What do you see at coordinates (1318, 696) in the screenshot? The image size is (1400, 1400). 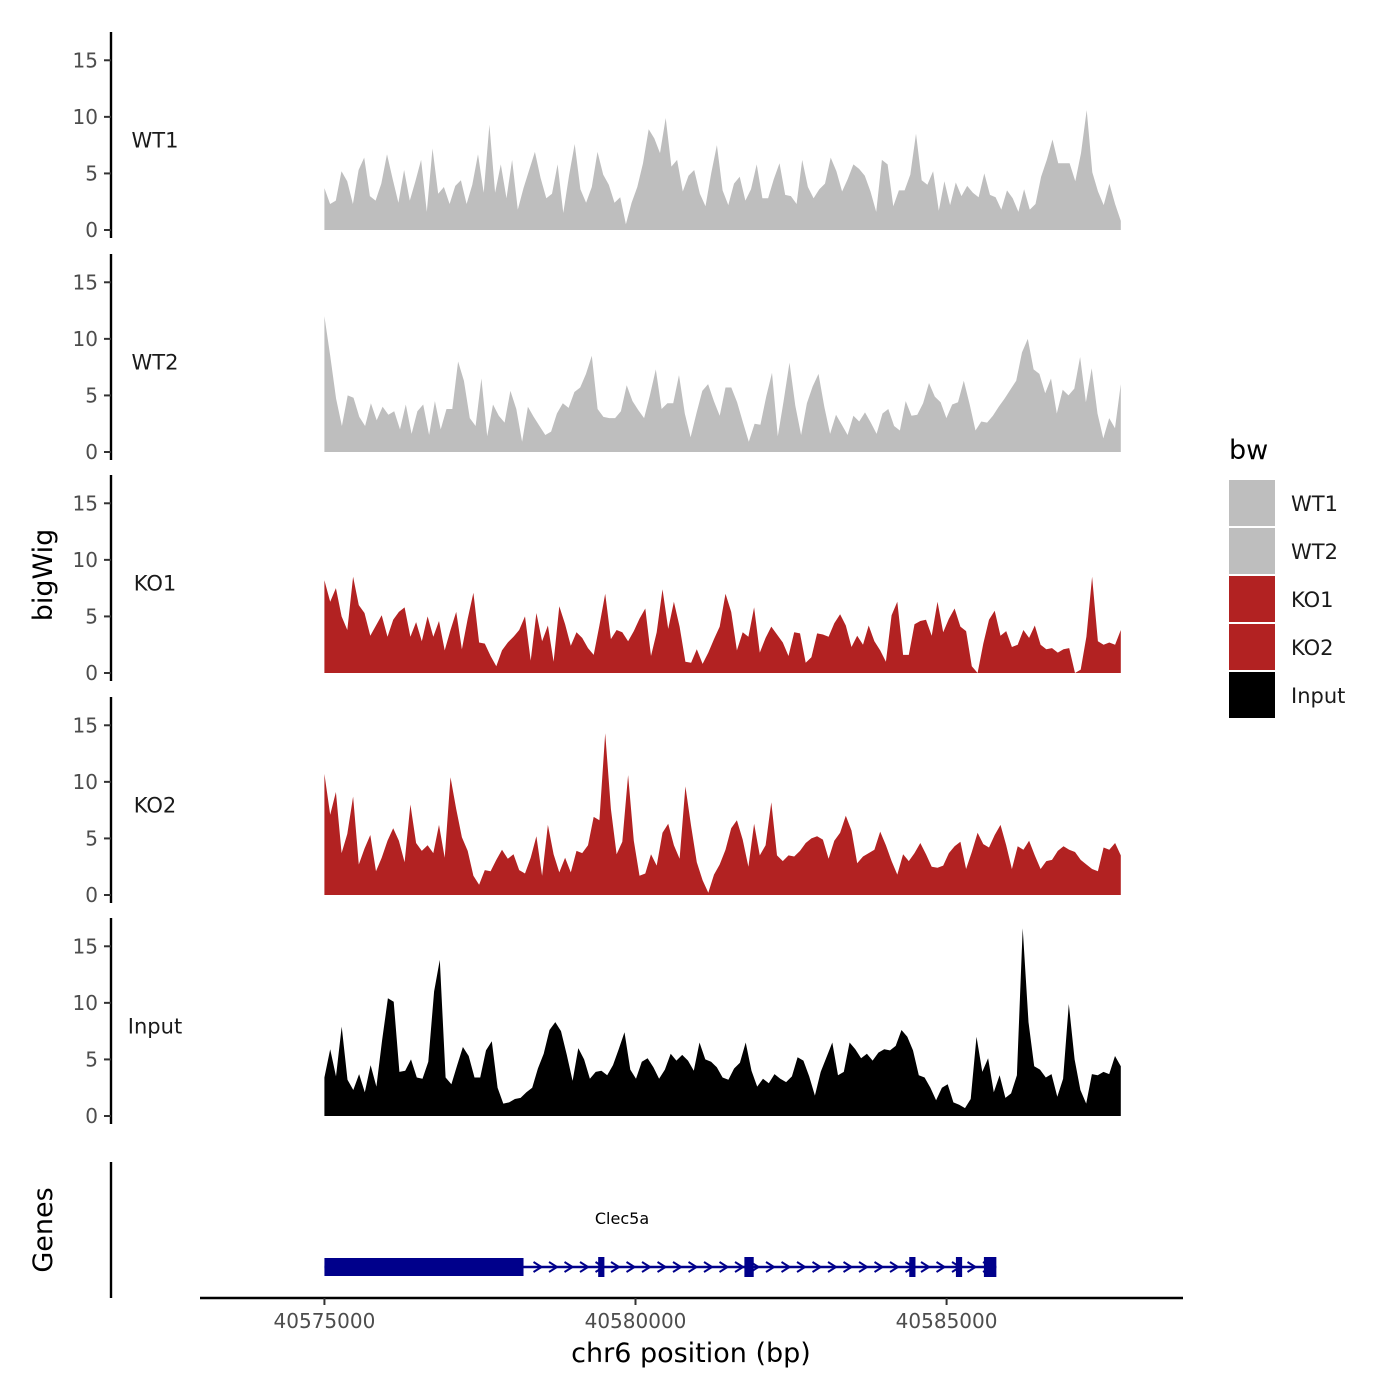 I see `legend-label: Input` at bounding box center [1318, 696].